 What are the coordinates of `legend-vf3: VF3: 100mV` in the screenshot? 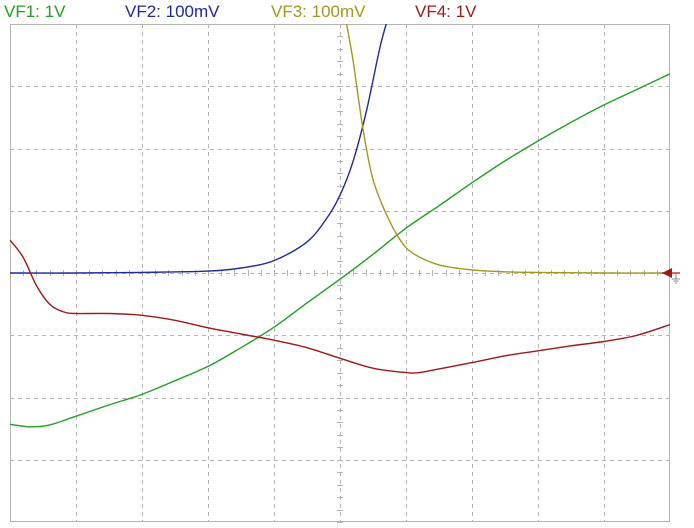 It's located at (318, 11).